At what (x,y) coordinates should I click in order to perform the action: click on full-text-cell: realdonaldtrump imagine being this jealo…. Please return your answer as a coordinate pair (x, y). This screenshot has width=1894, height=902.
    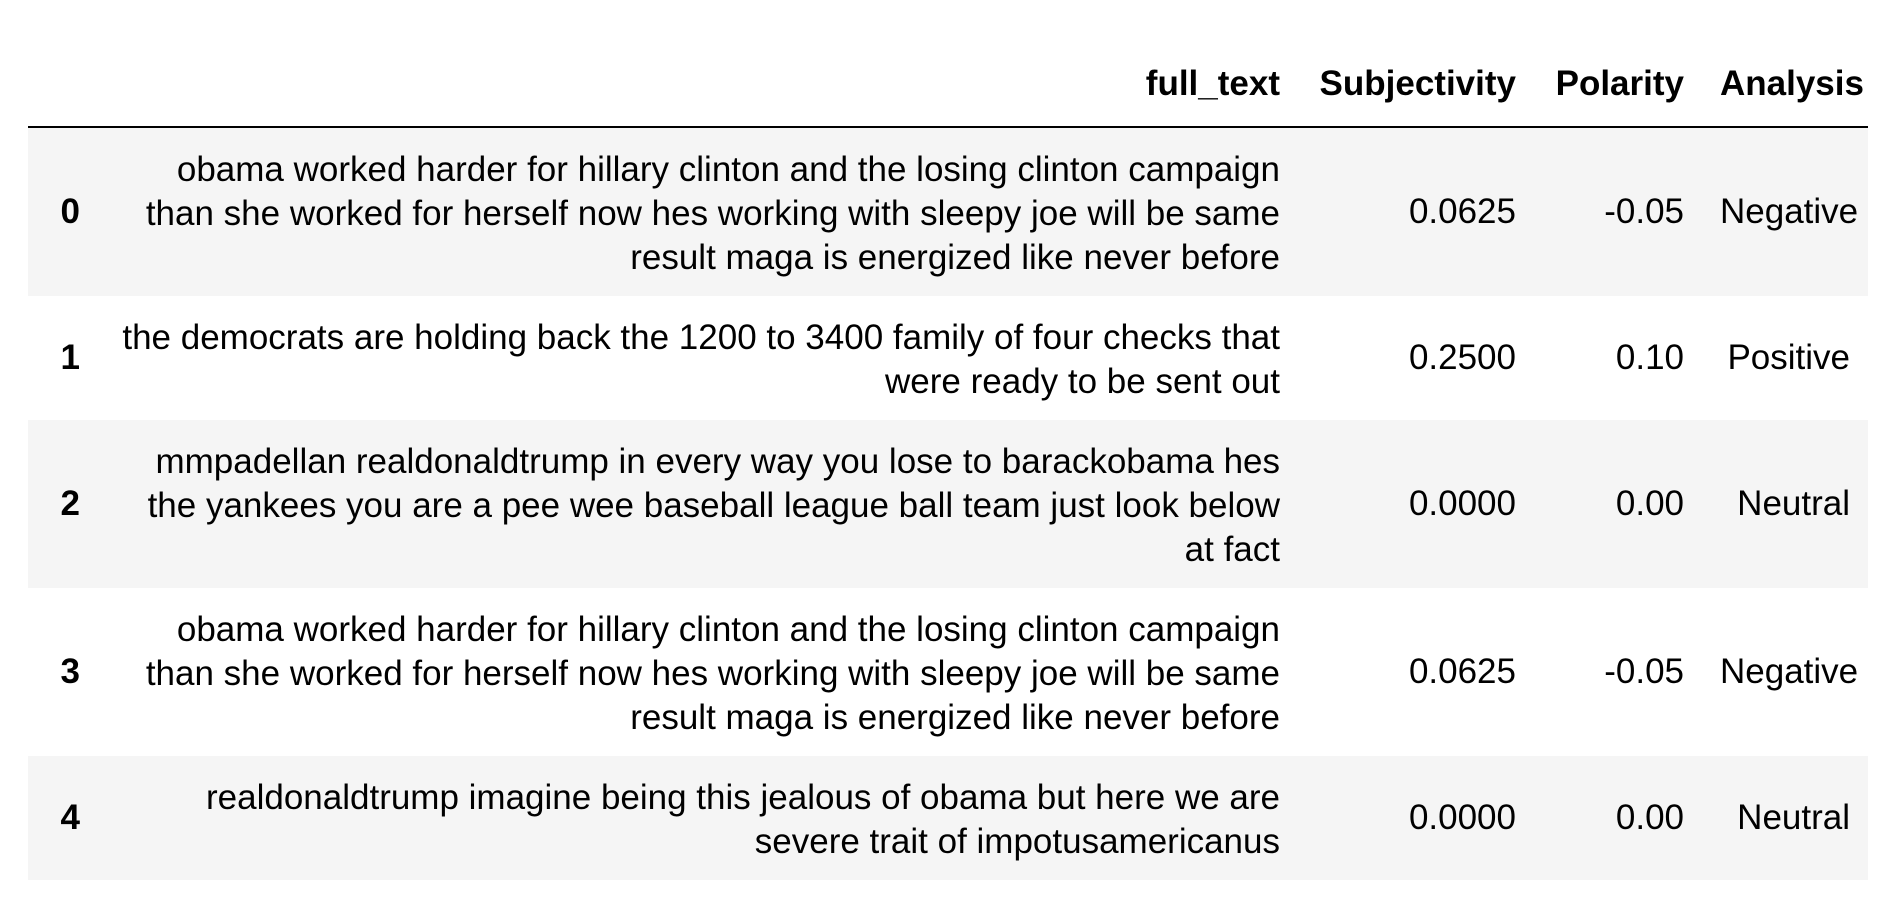
    Looking at the image, I should click on (743, 819).